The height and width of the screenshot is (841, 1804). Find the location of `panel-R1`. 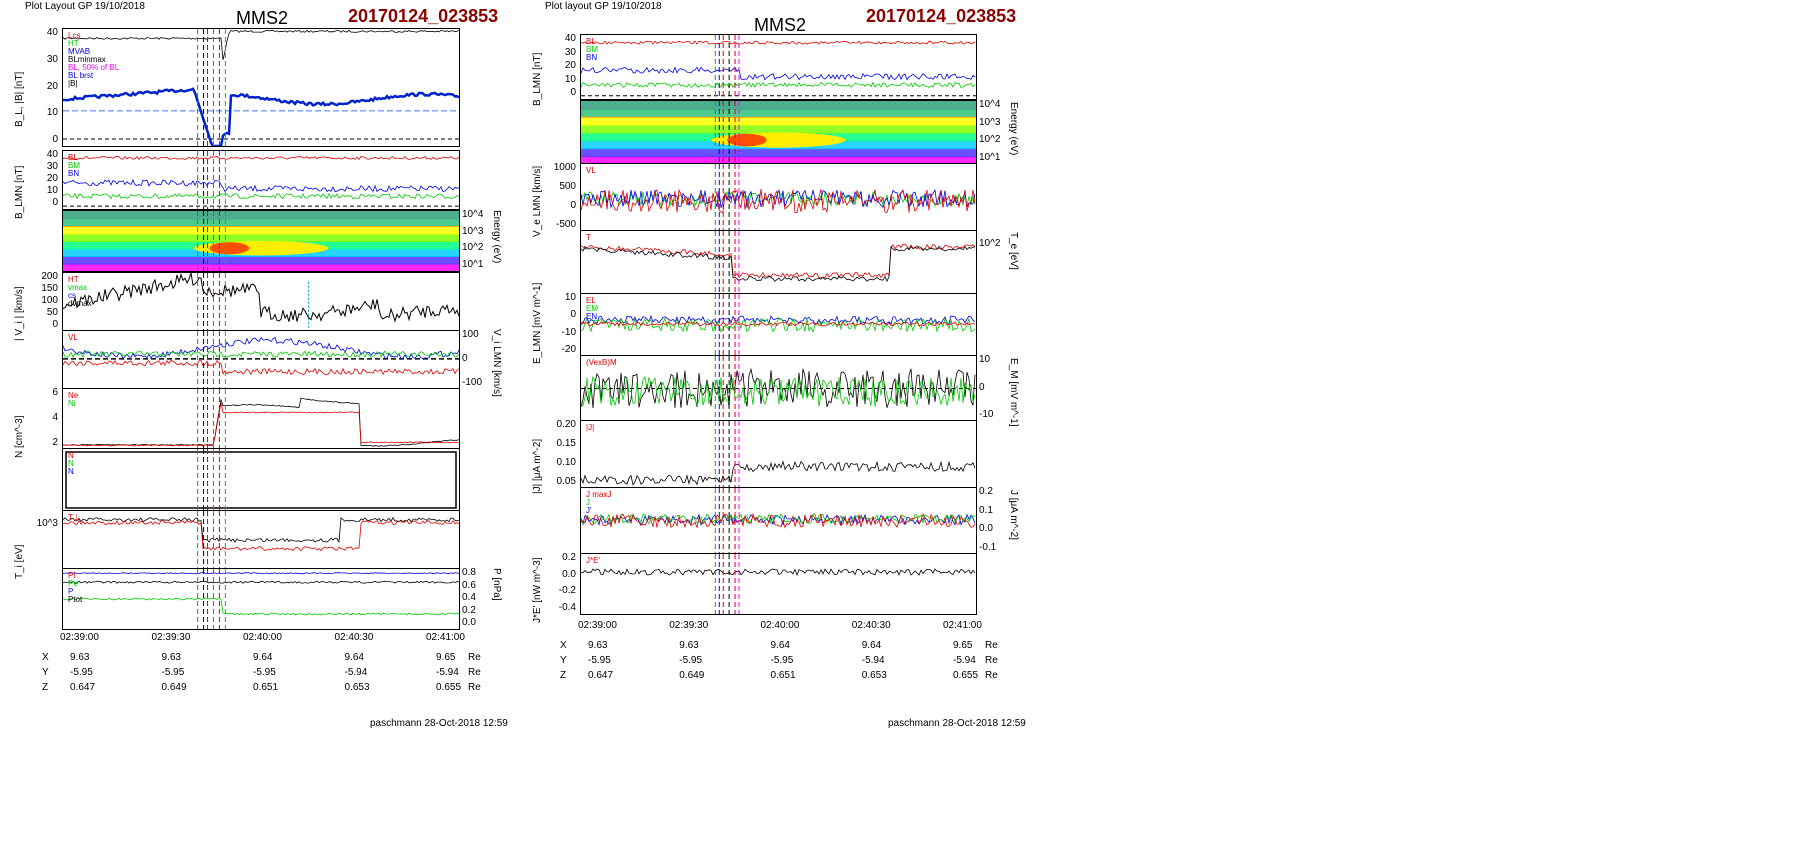

panel-R1 is located at coordinates (778, 67).